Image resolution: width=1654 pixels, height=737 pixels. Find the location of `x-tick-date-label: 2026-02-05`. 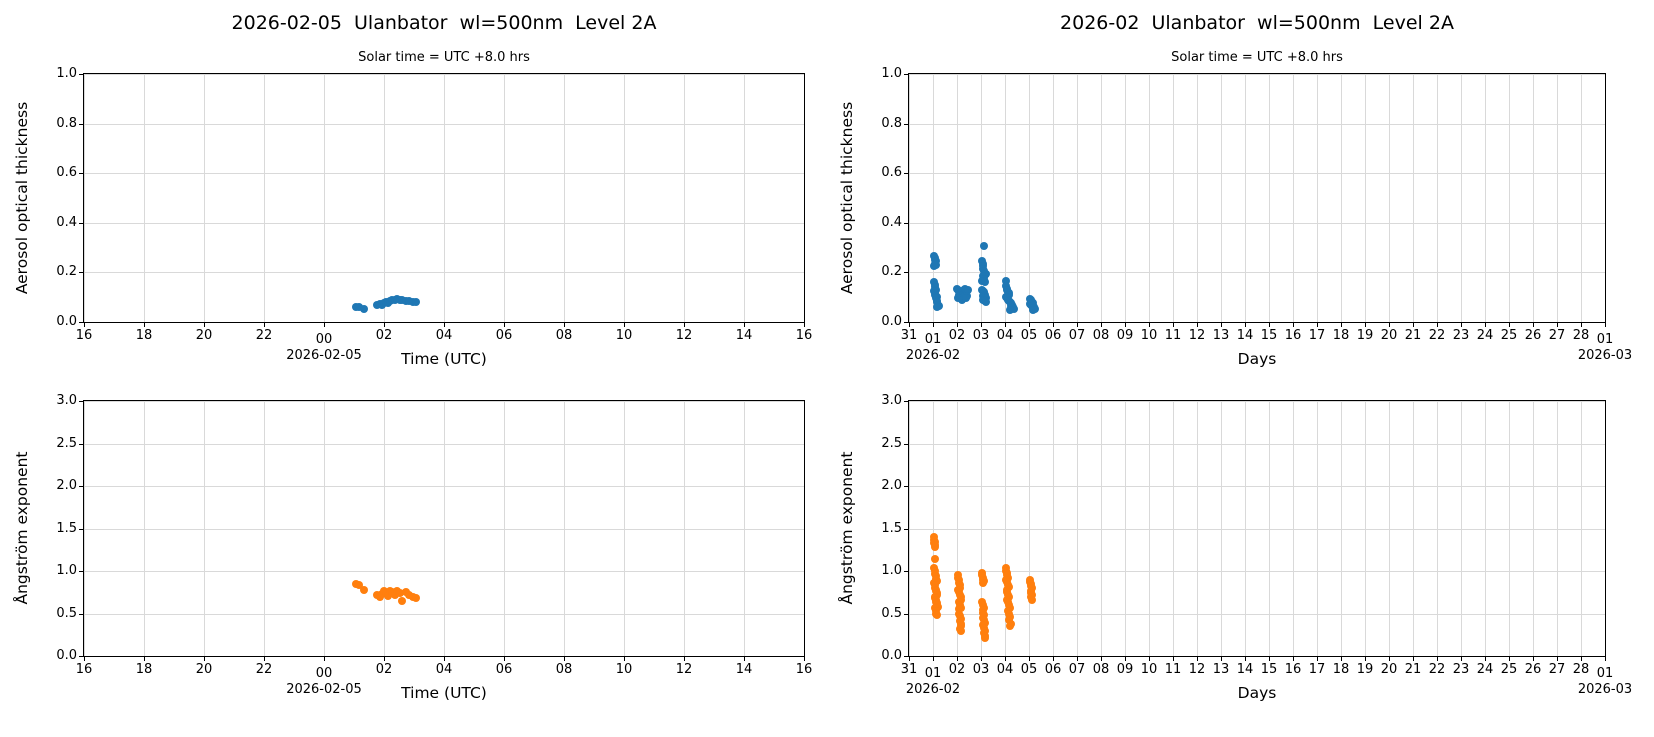

x-tick-date-label: 2026-02-05 is located at coordinates (324, 689).